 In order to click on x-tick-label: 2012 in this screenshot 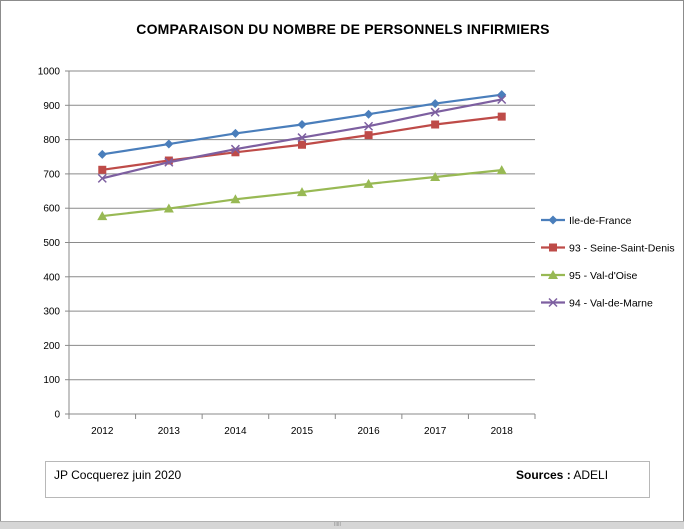, I will do `click(102, 431)`.